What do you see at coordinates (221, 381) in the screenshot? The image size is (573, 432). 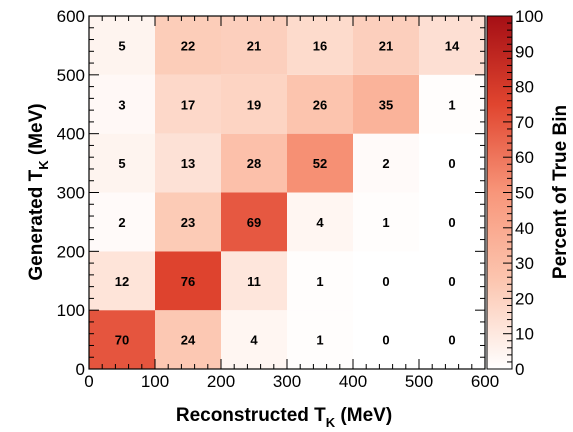 I see `x-tick-label: 200` at bounding box center [221, 381].